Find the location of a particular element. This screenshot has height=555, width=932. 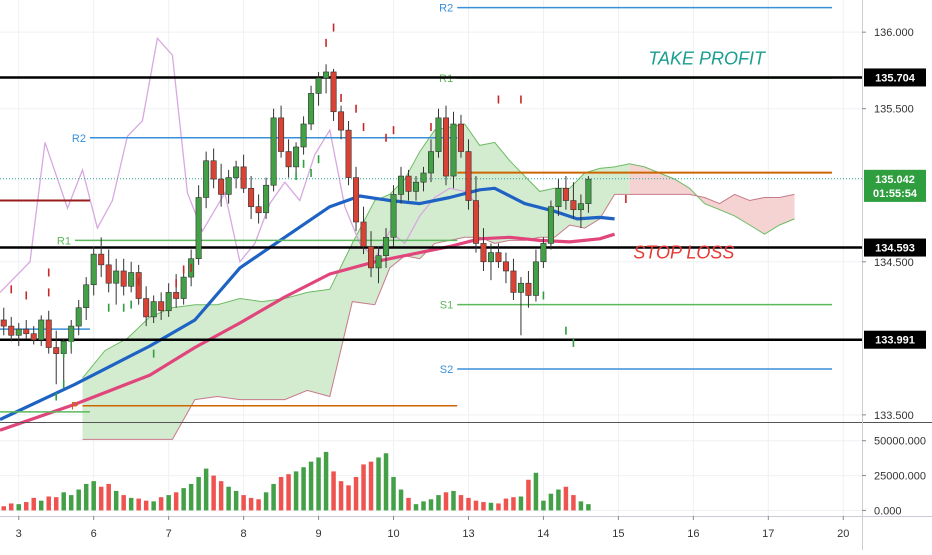

price-tick-label: 134.500 is located at coordinates (894, 263).